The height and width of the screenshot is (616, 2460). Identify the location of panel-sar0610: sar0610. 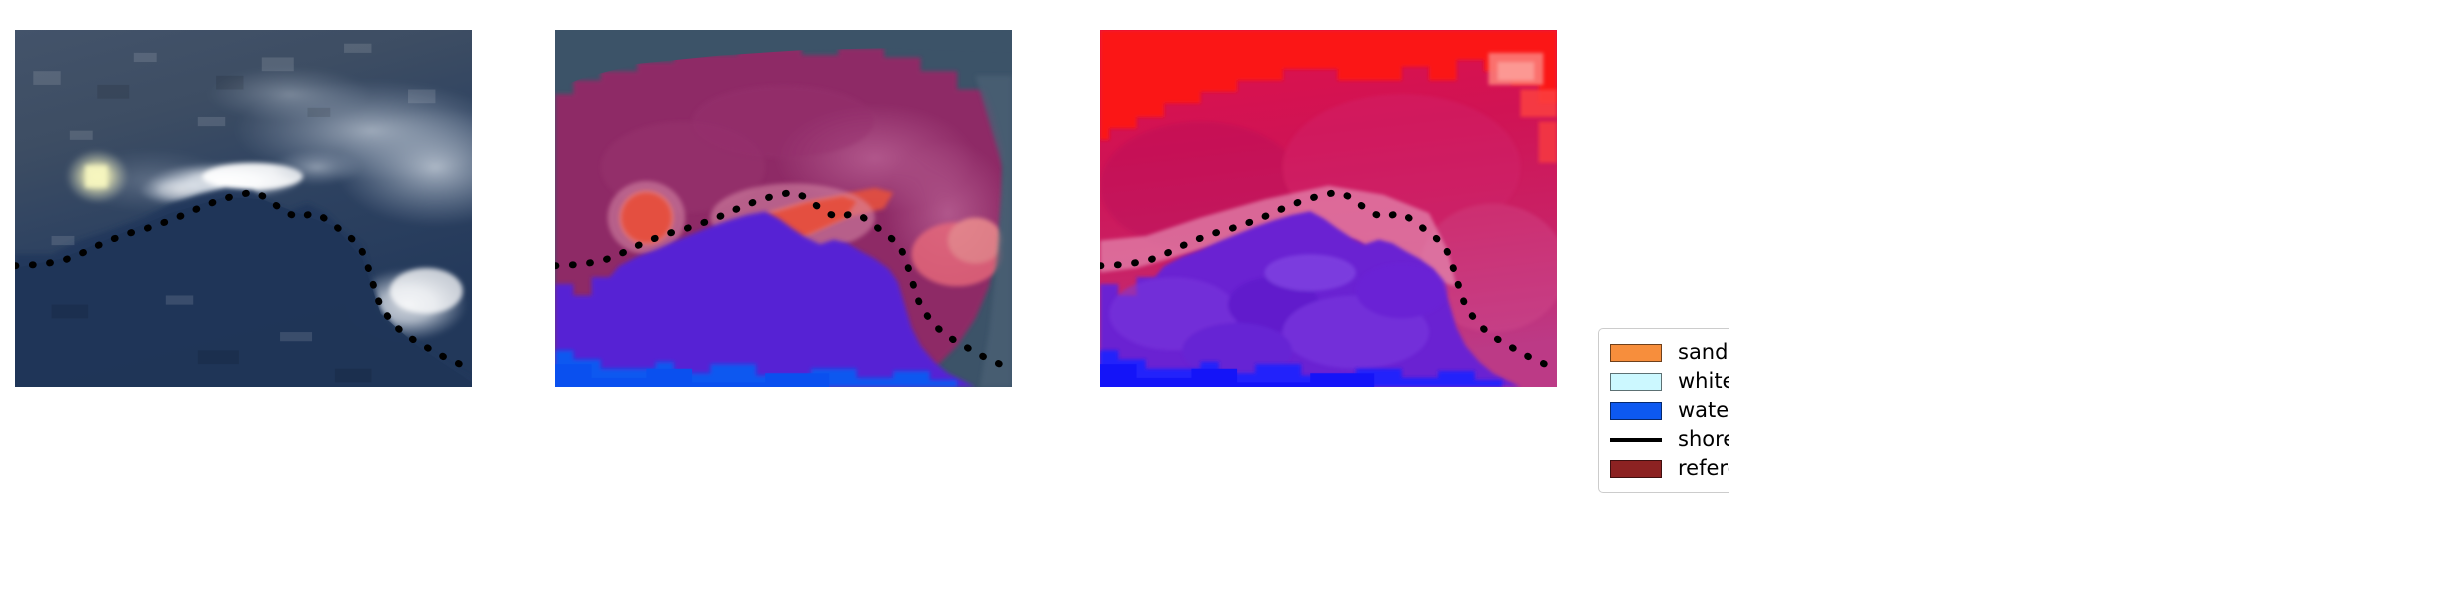
(243, 208).